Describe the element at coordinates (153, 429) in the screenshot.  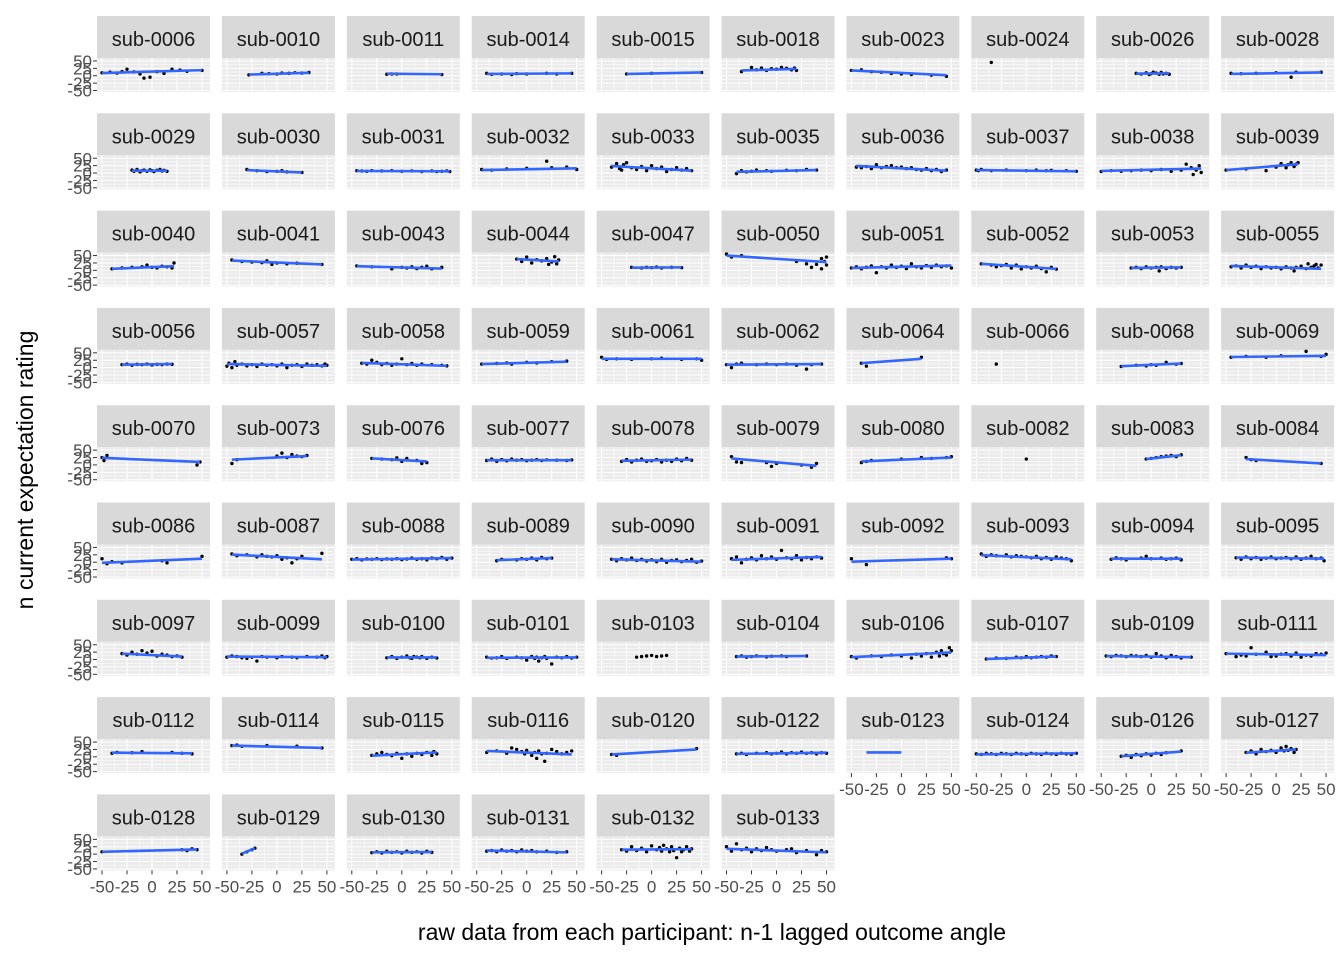
I see `facet-label: sub-0070` at that location.